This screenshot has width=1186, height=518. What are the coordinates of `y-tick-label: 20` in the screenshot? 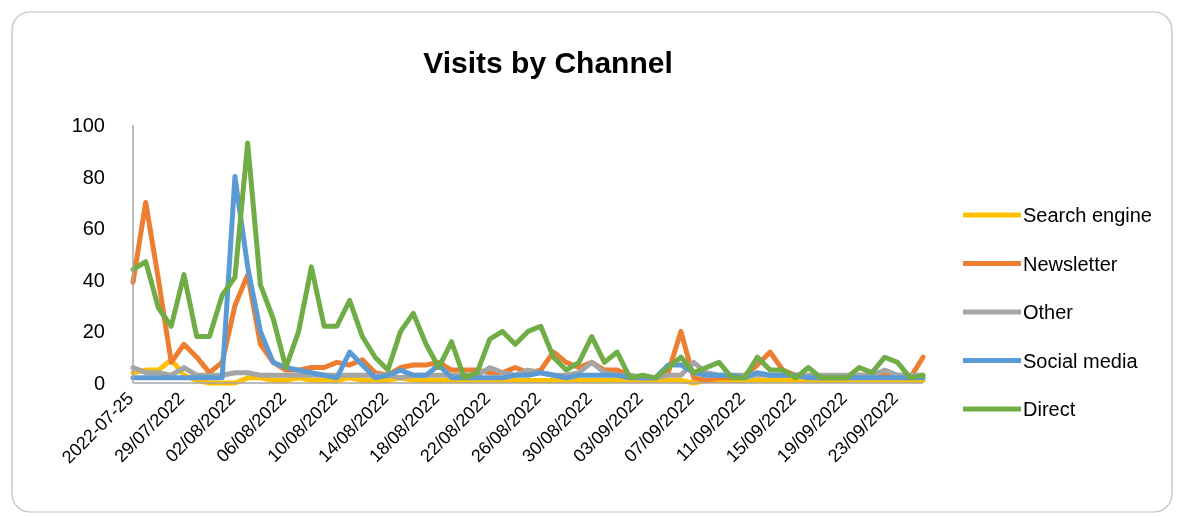 It's located at (93, 331).